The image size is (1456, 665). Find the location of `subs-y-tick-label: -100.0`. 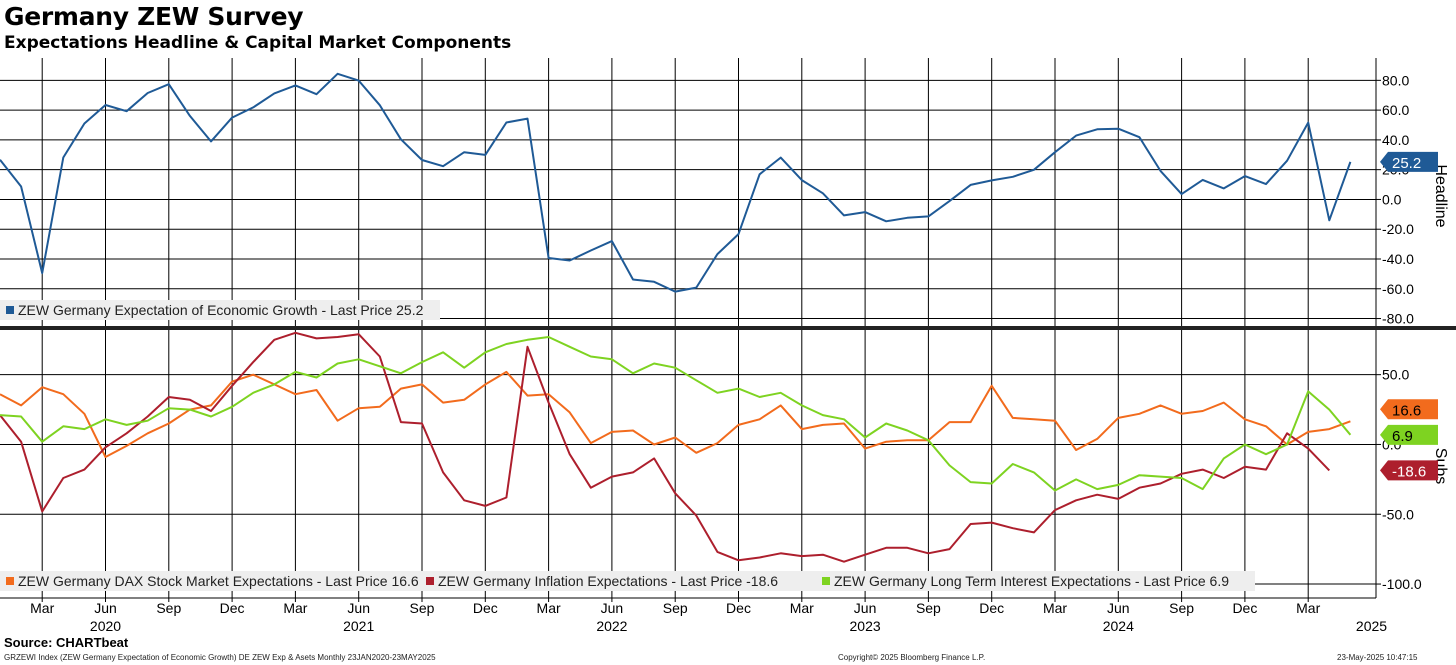

subs-y-tick-label: -100.0 is located at coordinates (1402, 584).